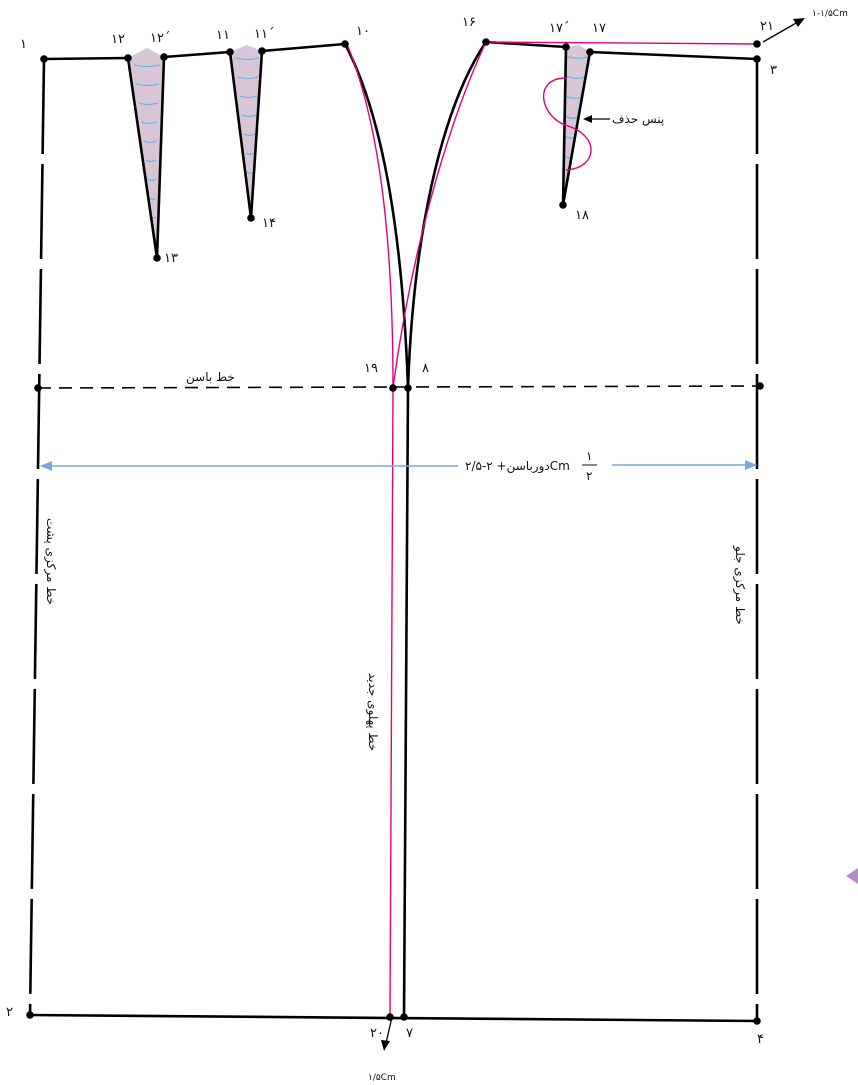 The image size is (858, 1085). I want to click on label-p13: ۱۳, so click(171, 258).